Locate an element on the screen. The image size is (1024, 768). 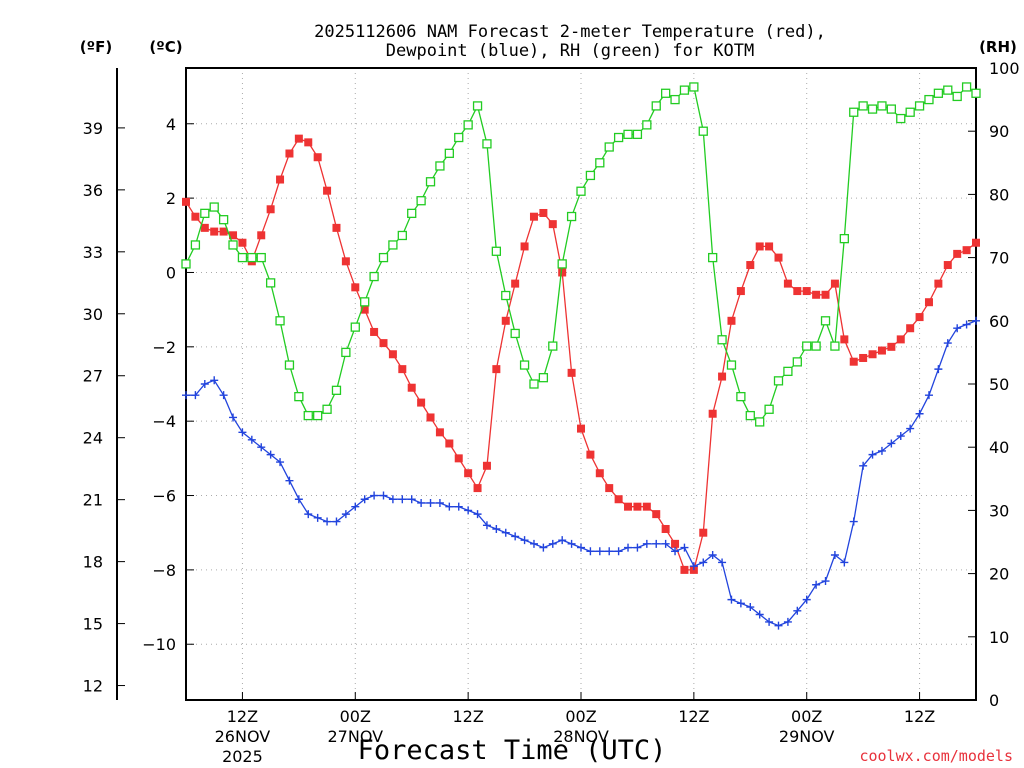
x-axis-title: Forecast Time (UTC) is located at coordinates (512, 750).